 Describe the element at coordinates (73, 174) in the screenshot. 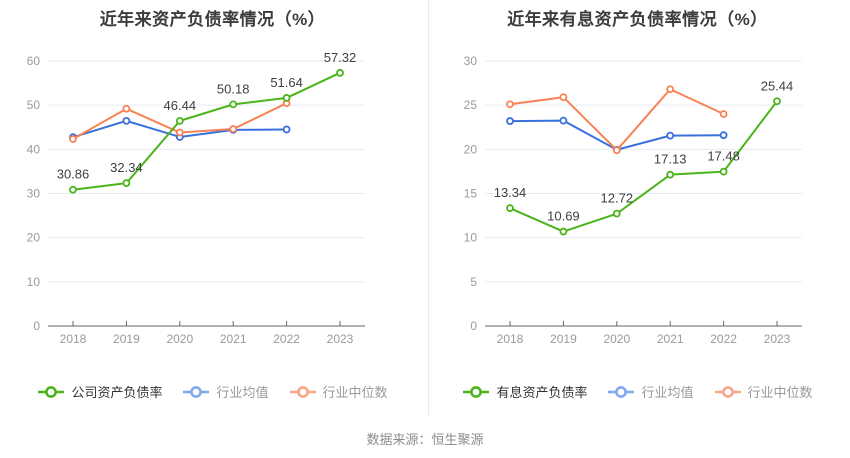

I see `data-point-value-label: 30.86` at that location.